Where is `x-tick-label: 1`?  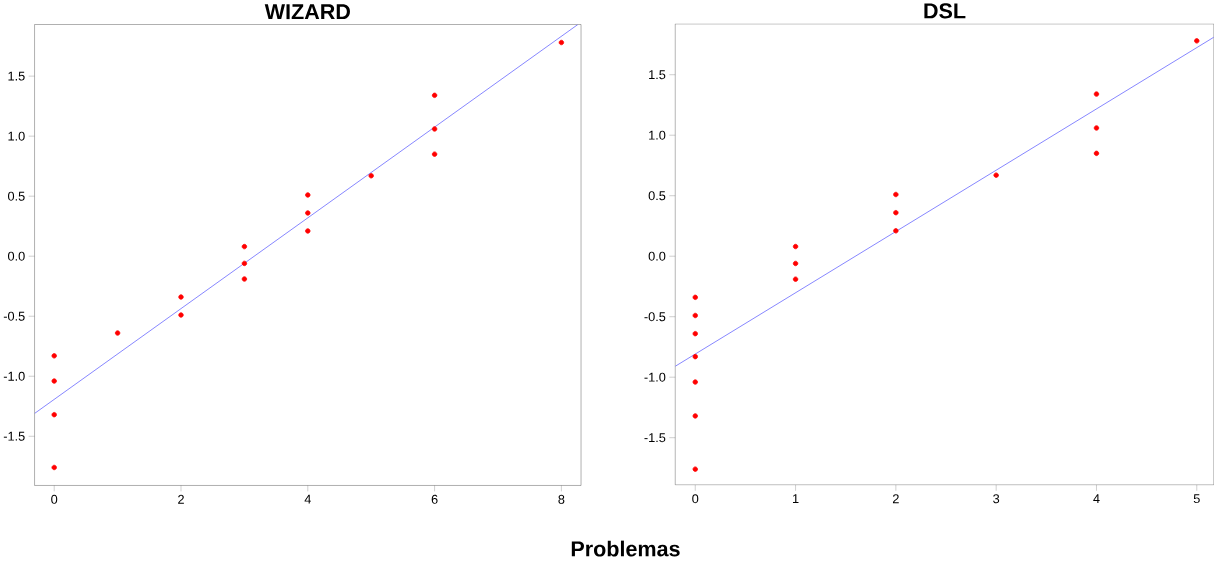 x-tick-label: 1 is located at coordinates (795, 498).